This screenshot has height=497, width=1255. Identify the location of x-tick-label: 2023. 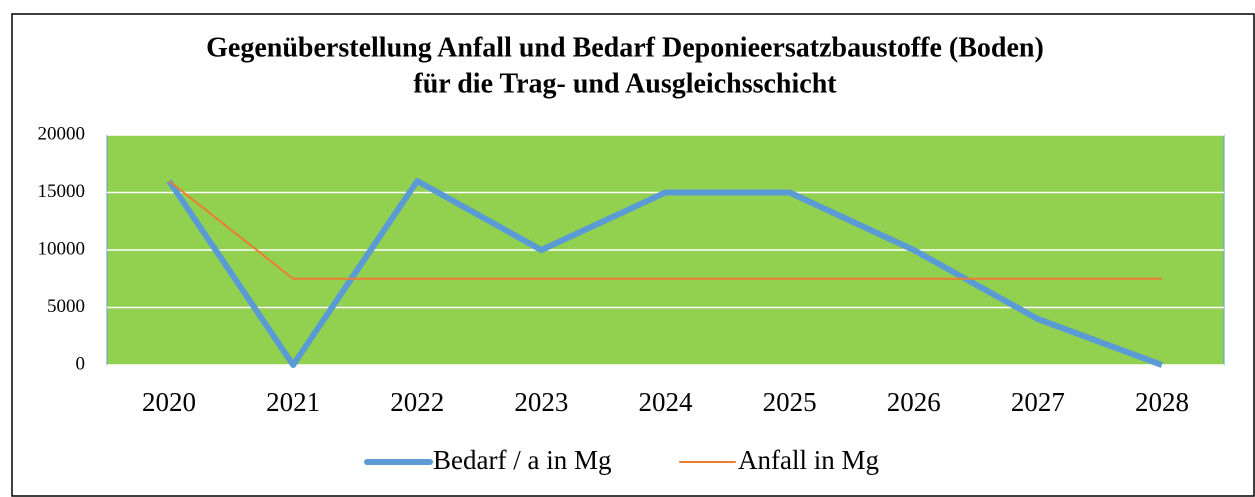
(541, 402).